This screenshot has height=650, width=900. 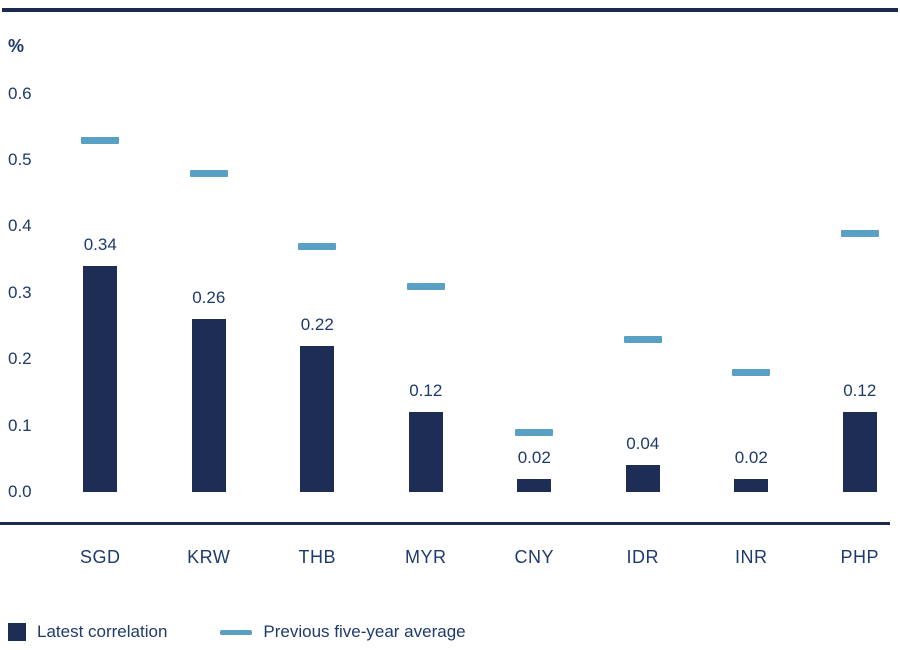 What do you see at coordinates (100, 379) in the screenshot?
I see `bar-sgd` at bounding box center [100, 379].